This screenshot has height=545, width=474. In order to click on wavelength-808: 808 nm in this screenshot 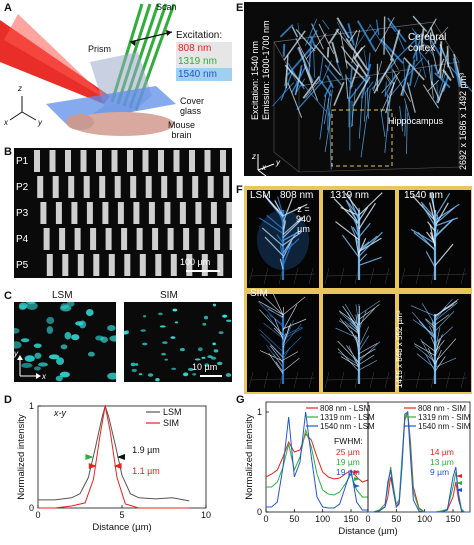, I will do `click(204, 48)`.